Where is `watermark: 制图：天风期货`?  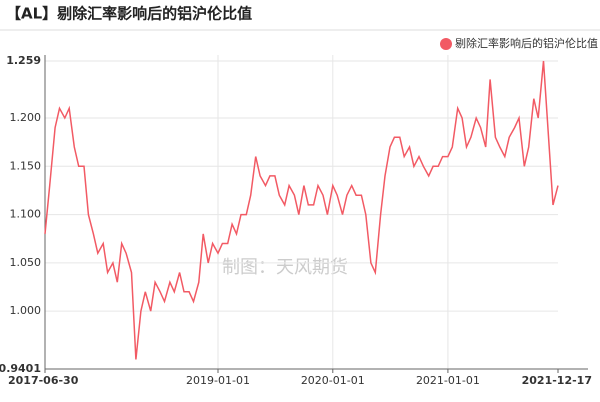
watermark: 制图：天风期货 is located at coordinates (285, 267).